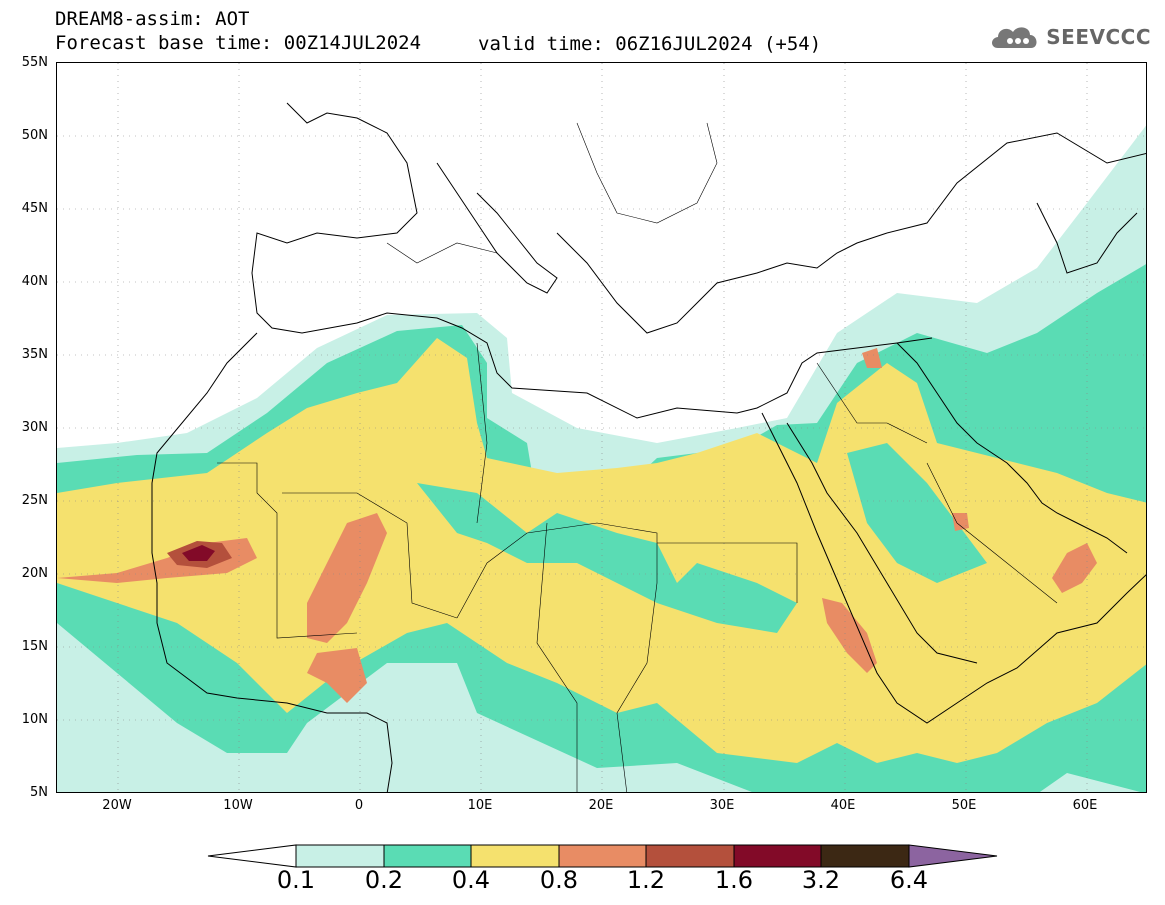 The height and width of the screenshot is (905, 1165). Describe the element at coordinates (1014, 37) in the screenshot. I see `cloud-icon` at that location.